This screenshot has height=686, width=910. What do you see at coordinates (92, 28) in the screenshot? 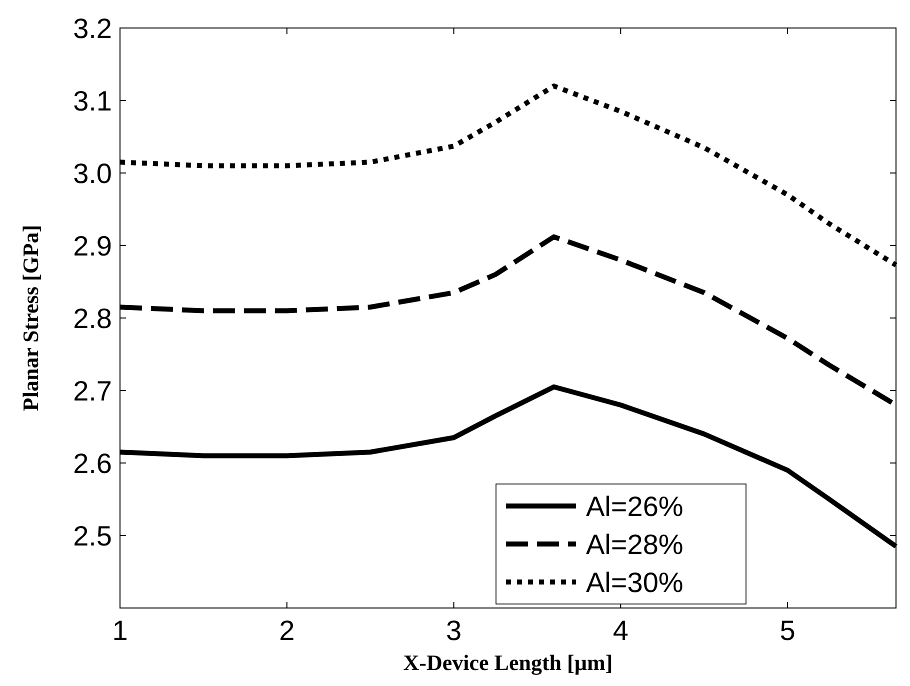
I see `y-tick-label: 3.2` at bounding box center [92, 28].